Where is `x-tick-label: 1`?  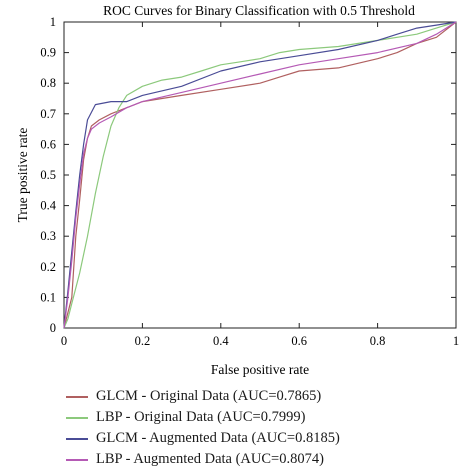 x-tick-label: 1 is located at coordinates (456, 341).